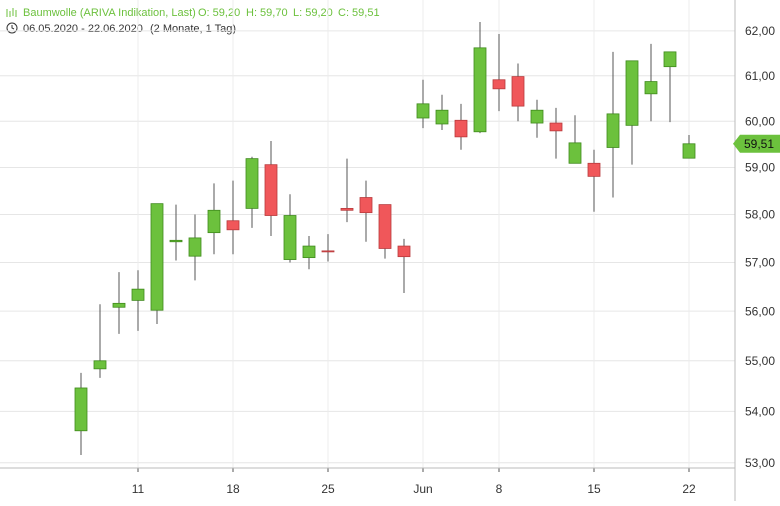  Describe the element at coordinates (759, 144) in the screenshot. I see `last-price-label: 59,51` at that location.